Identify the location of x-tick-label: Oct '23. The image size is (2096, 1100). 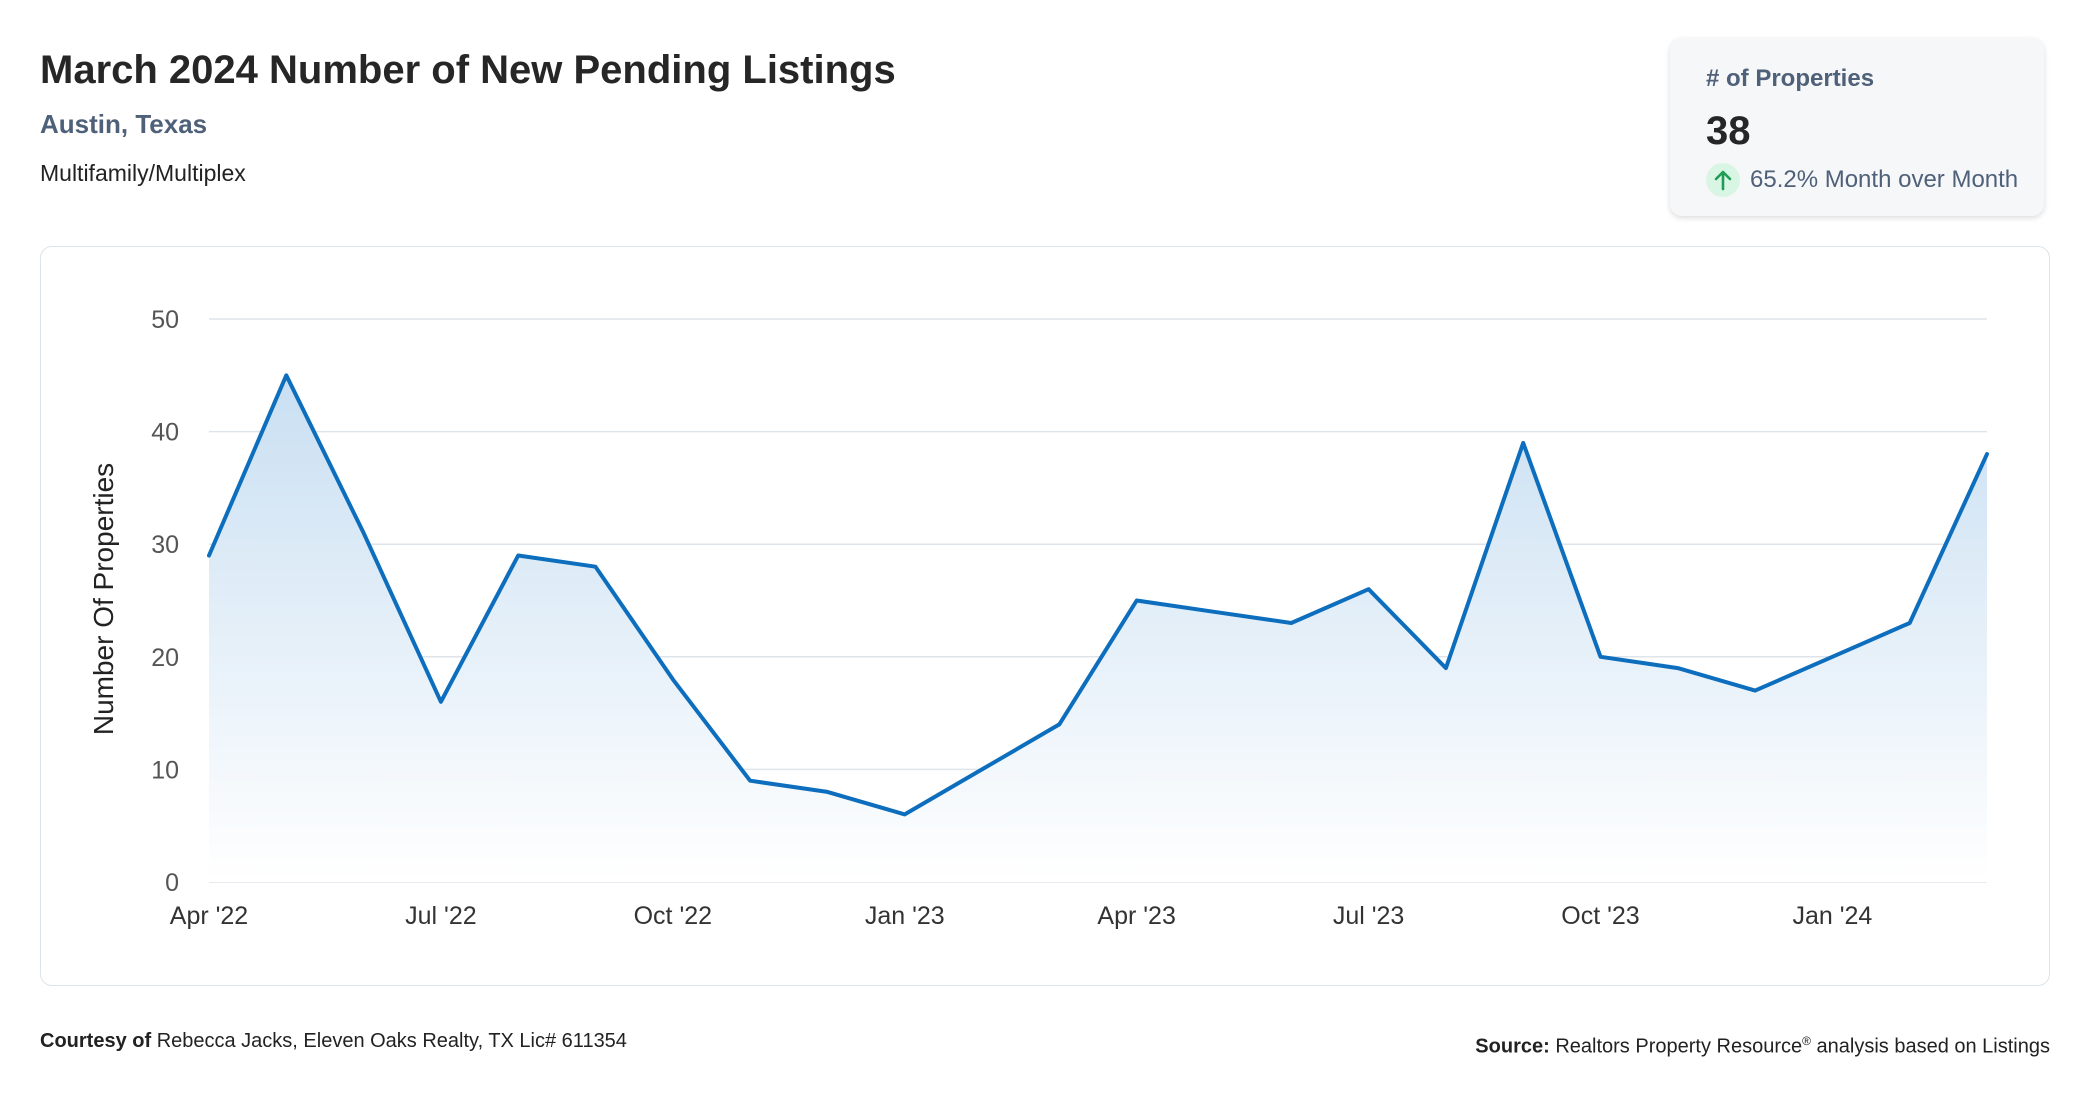
(1600, 916).